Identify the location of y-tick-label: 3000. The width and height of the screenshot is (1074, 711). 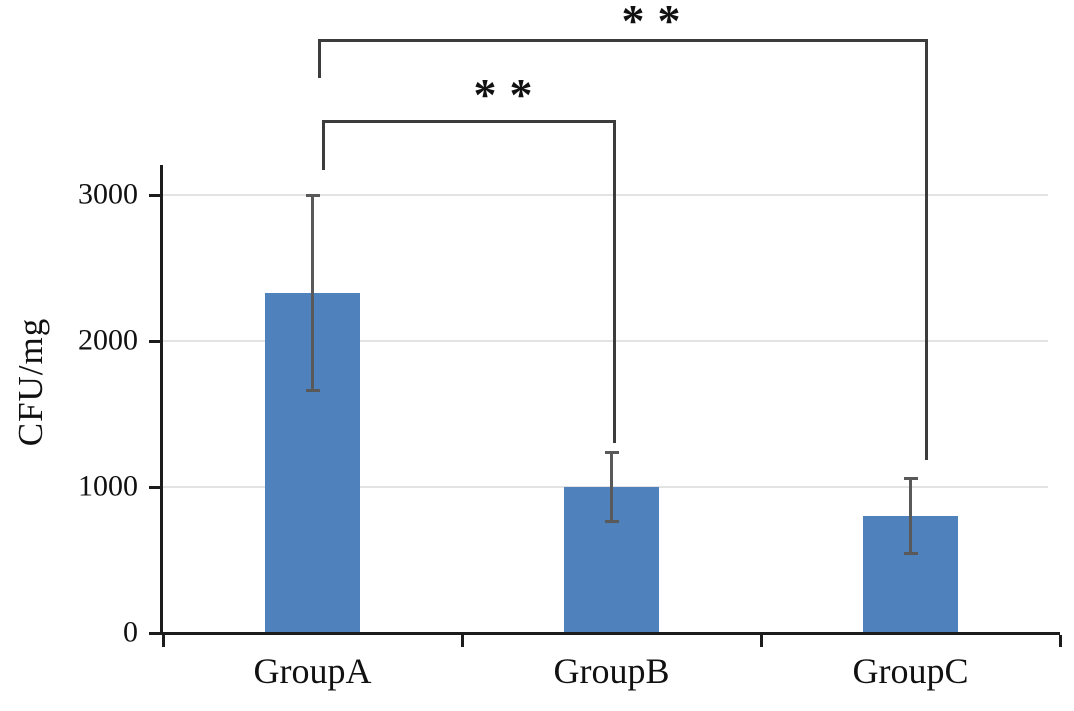
(108, 194).